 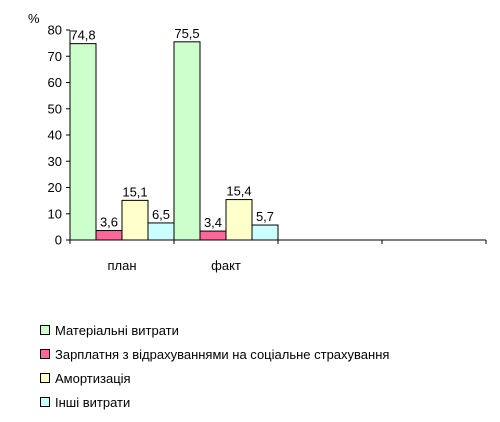 What do you see at coordinates (226, 265) in the screenshot?
I see `x-tick-label: факт` at bounding box center [226, 265].